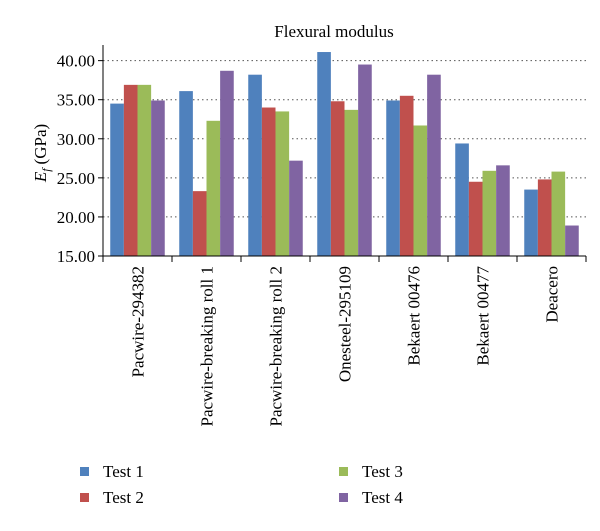  What do you see at coordinates (76, 256) in the screenshot?
I see `y-tick-label: 15.00` at bounding box center [76, 256].